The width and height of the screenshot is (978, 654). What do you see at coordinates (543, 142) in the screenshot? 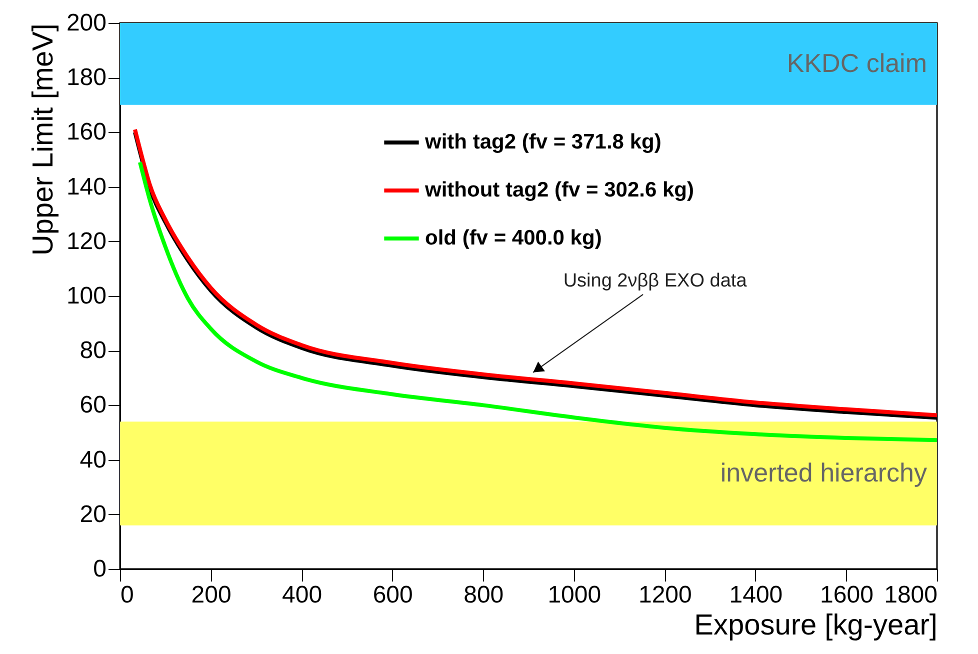
I see `legend-label: with tag2 (fv = 371.8 kg)` at bounding box center [543, 142].